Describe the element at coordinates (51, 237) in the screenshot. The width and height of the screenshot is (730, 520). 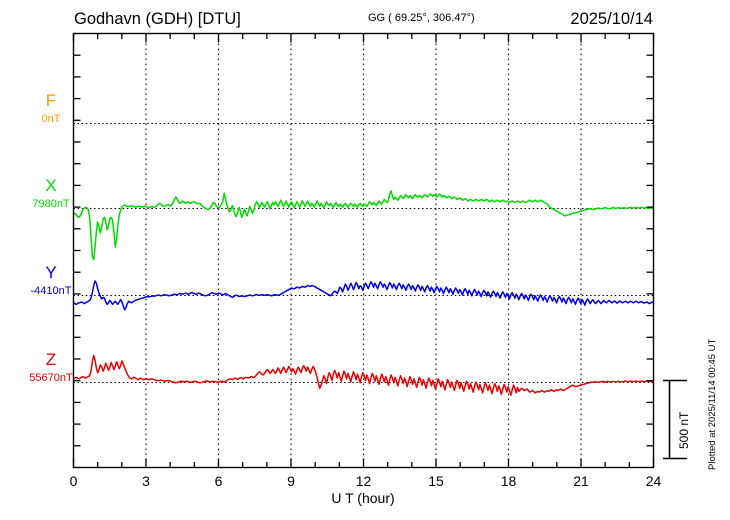
I see `component-labels-group: F 0nT X 7980nT Y -4410nT Z 55670nT` at that location.